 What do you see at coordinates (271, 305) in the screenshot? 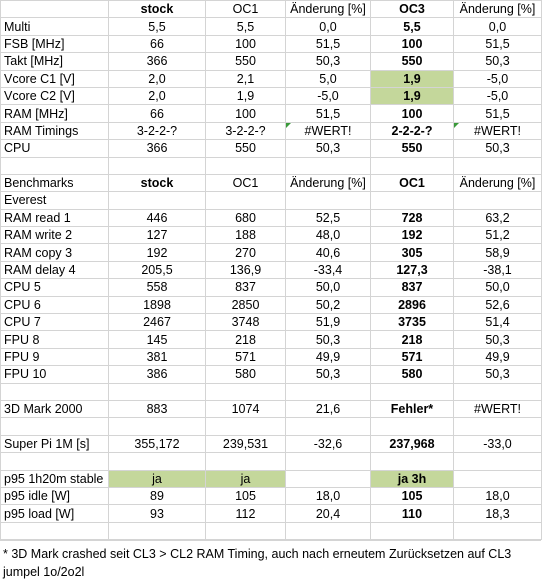
I see `sheet-row: CPU 6 1898 2850 50,2 2896 52,6` at bounding box center [271, 305].